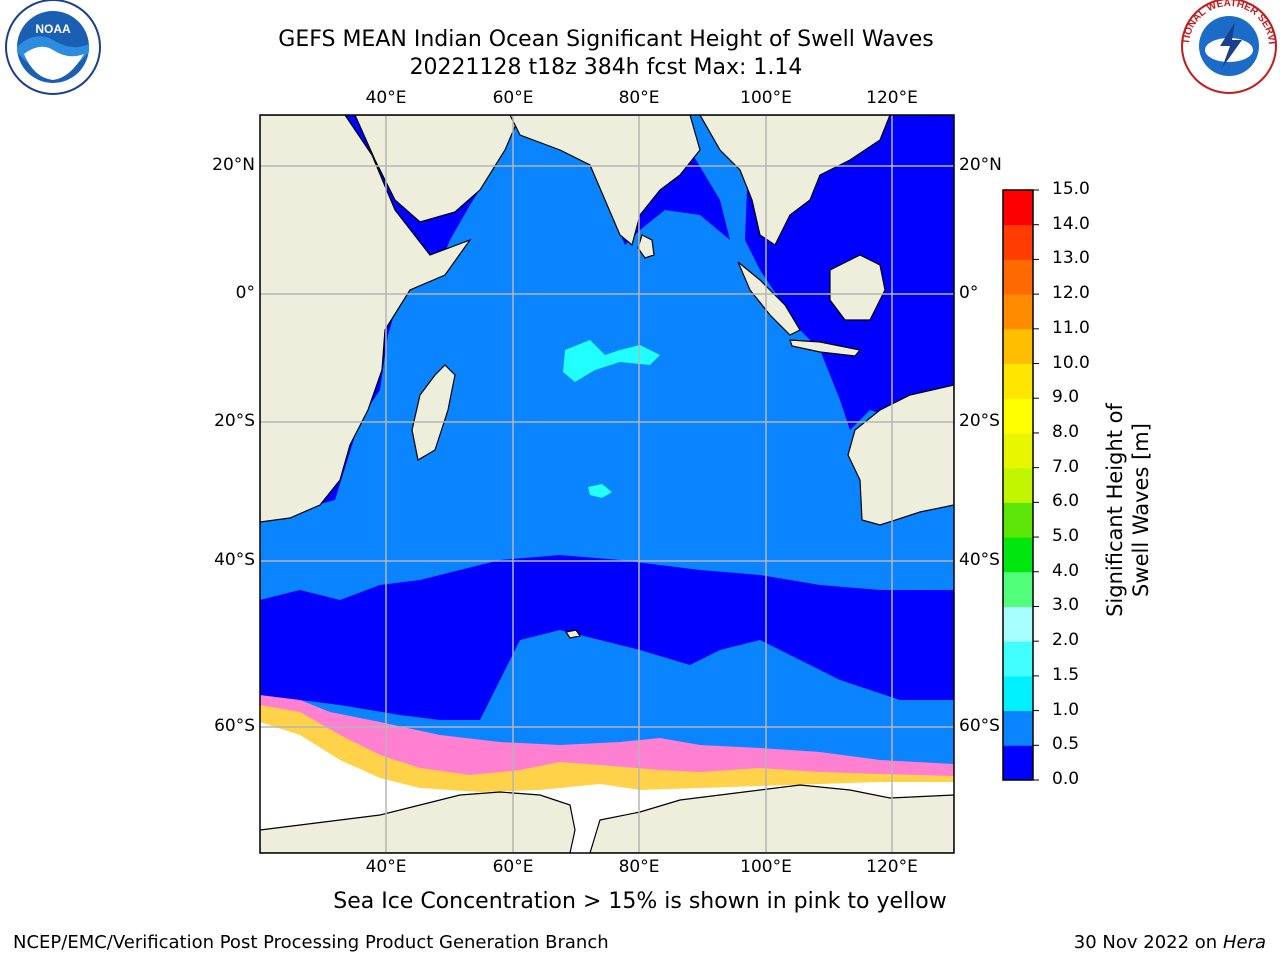 The height and width of the screenshot is (960, 1280). I want to click on lon-label-bottom: 120°E, so click(892, 867).